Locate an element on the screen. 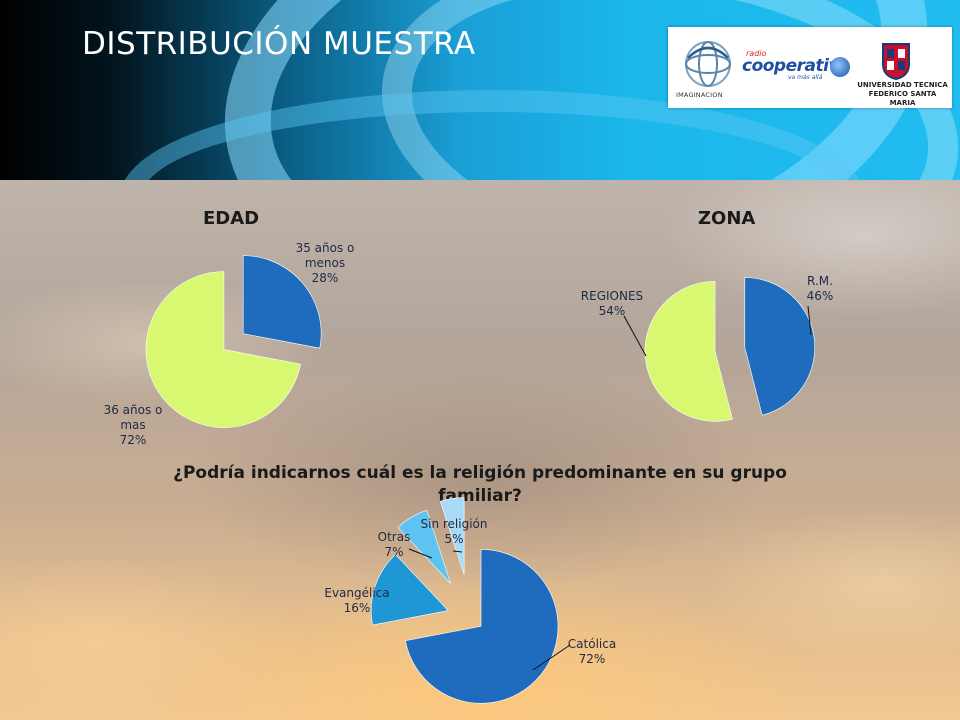  usm-logo-text: UNIVERSIDAD TECNICA FEDERICO SANTA MARIA is located at coordinates (902, 94).